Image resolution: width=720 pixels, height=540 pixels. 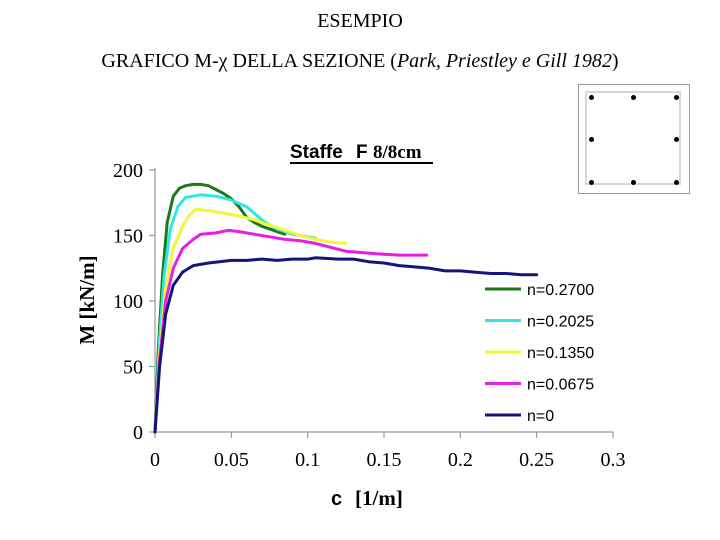 What do you see at coordinates (155, 460) in the screenshot?
I see `x-tick-label: 0` at bounding box center [155, 460].